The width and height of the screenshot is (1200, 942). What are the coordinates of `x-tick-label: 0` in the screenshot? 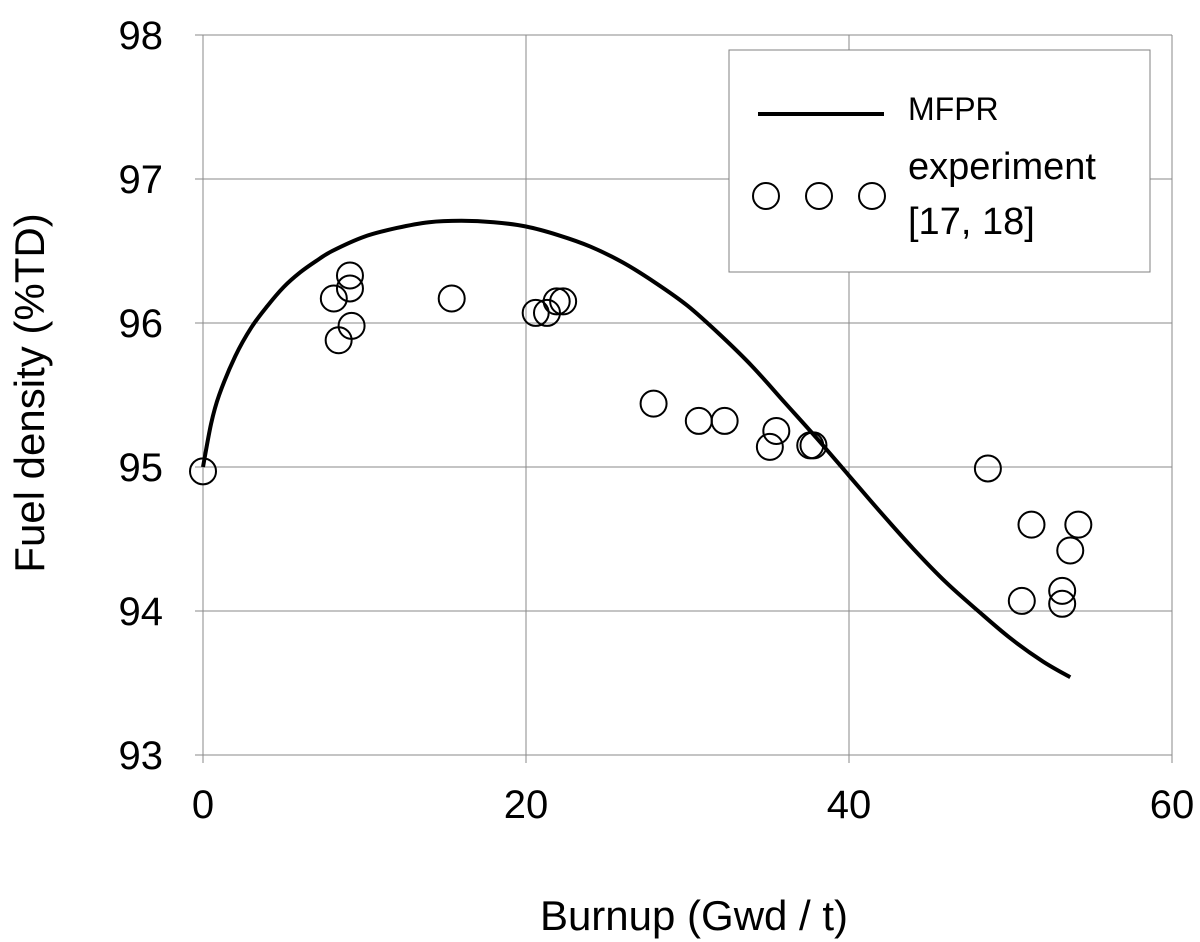 It's located at (203, 805).